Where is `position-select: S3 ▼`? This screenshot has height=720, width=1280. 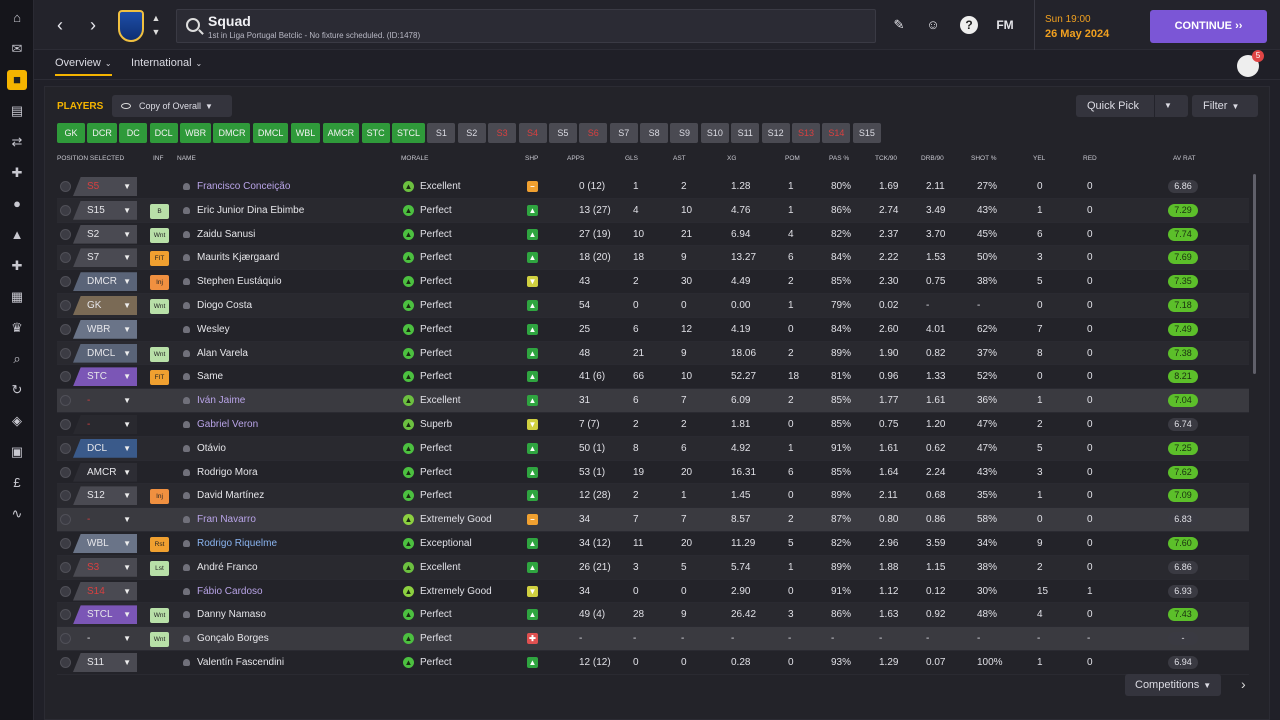
position-select: S3 ▼ is located at coordinates (105, 567).